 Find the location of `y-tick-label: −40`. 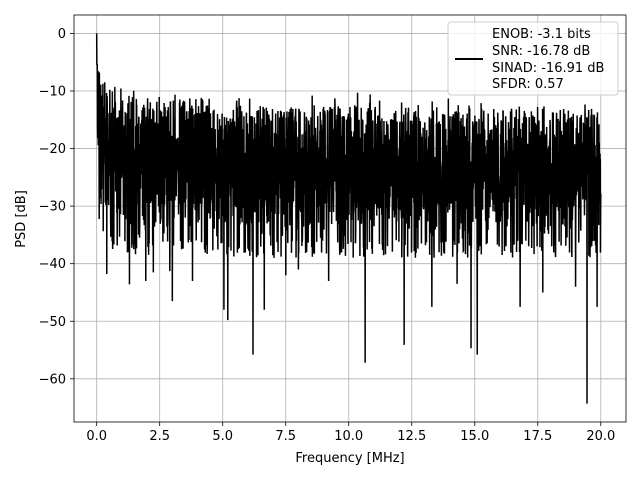

y-tick-label: −40 is located at coordinates (52, 264).